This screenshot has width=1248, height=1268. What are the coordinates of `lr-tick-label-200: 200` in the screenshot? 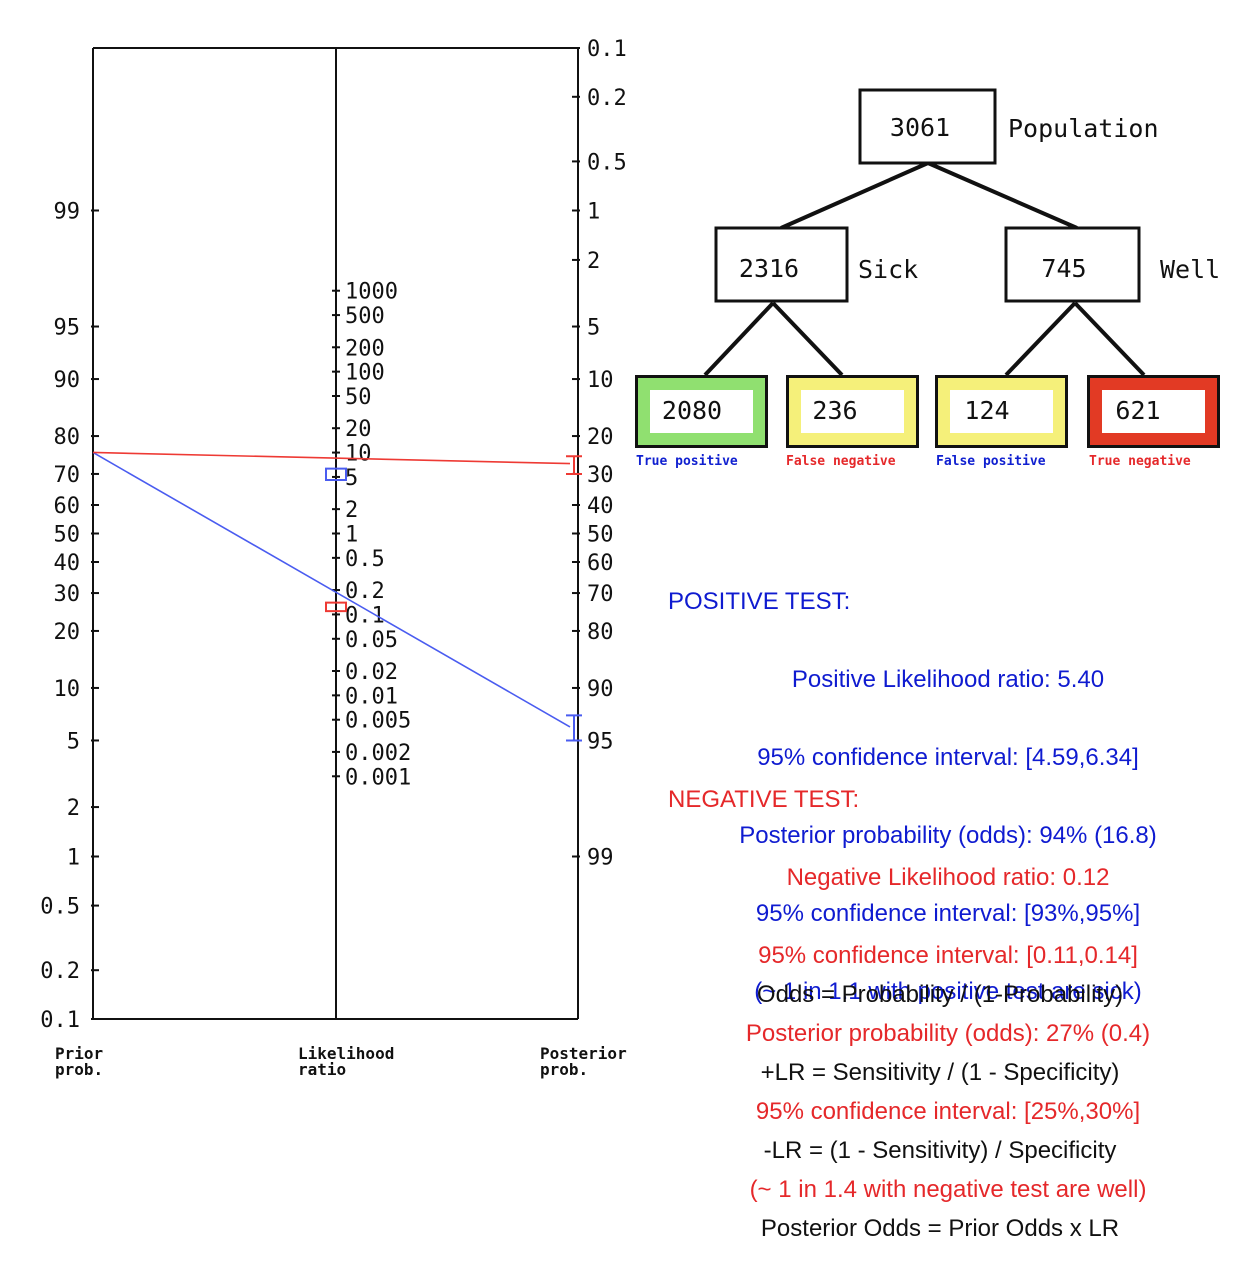 It's located at (365, 348).